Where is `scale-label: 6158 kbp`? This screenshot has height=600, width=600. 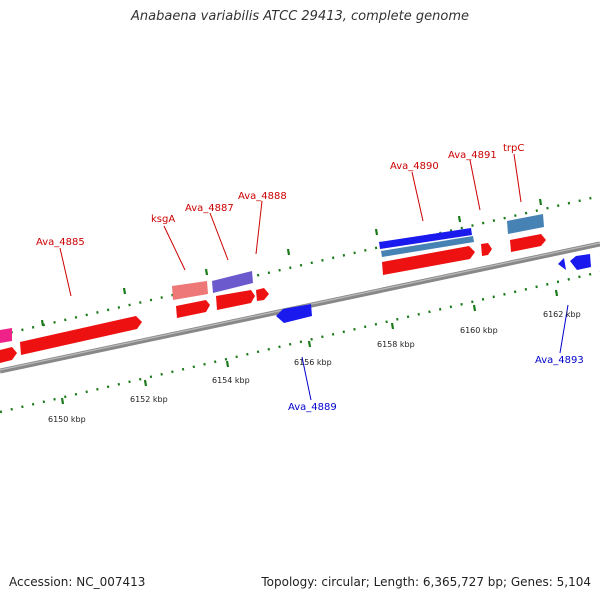 scale-label: 6158 kbp is located at coordinates (396, 344).